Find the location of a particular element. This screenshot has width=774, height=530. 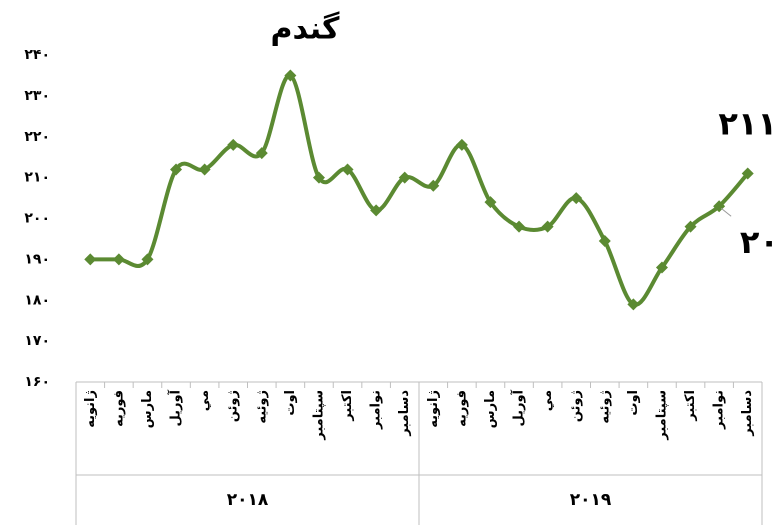

y-tick-label: ۲۱۰ is located at coordinates (37, 178).